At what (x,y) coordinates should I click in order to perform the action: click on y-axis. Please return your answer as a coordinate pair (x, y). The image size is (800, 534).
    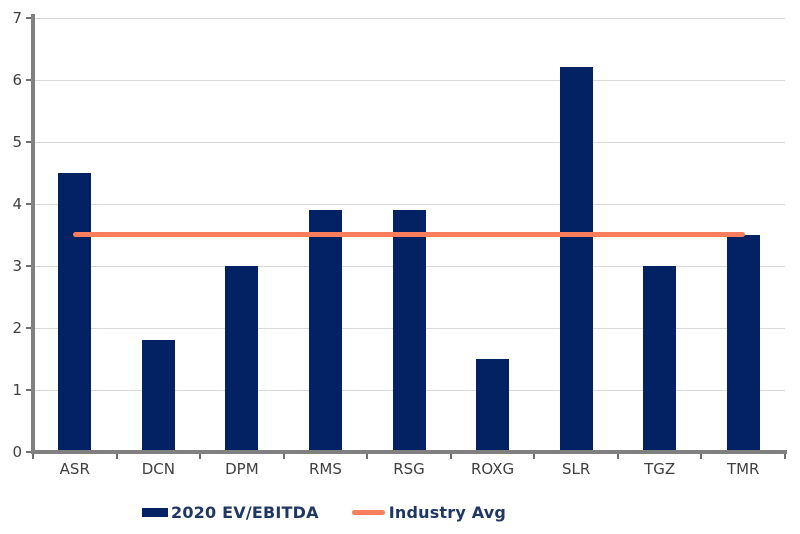
    Looking at the image, I should click on (33, 234).